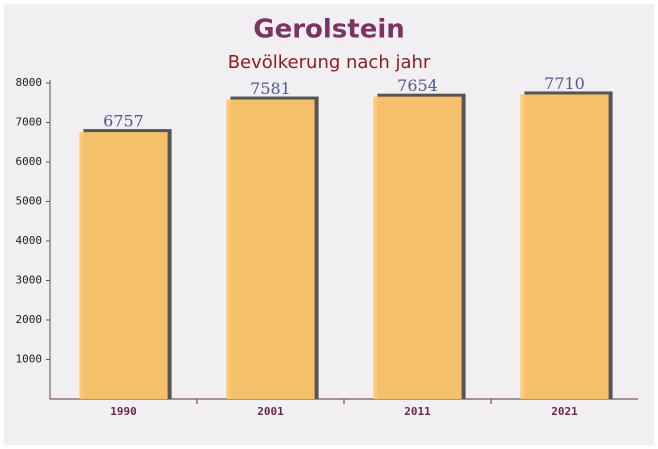  Describe the element at coordinates (29, 280) in the screenshot. I see `y-tick-label: 3000` at that location.